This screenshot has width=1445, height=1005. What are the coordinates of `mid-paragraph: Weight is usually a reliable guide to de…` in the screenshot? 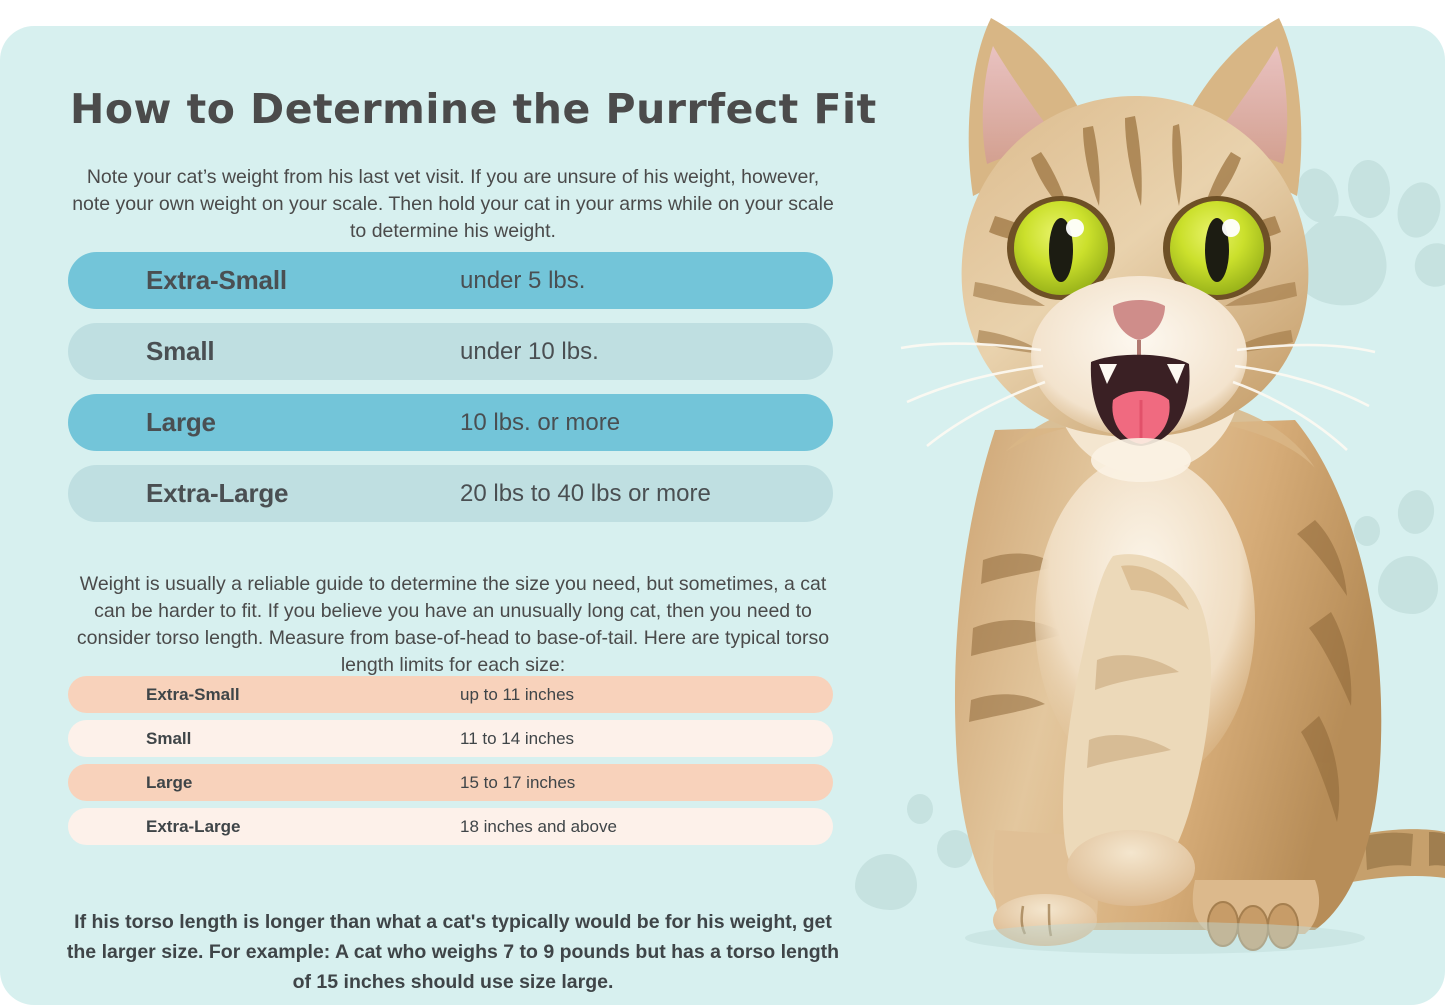 It's located at (453, 624).